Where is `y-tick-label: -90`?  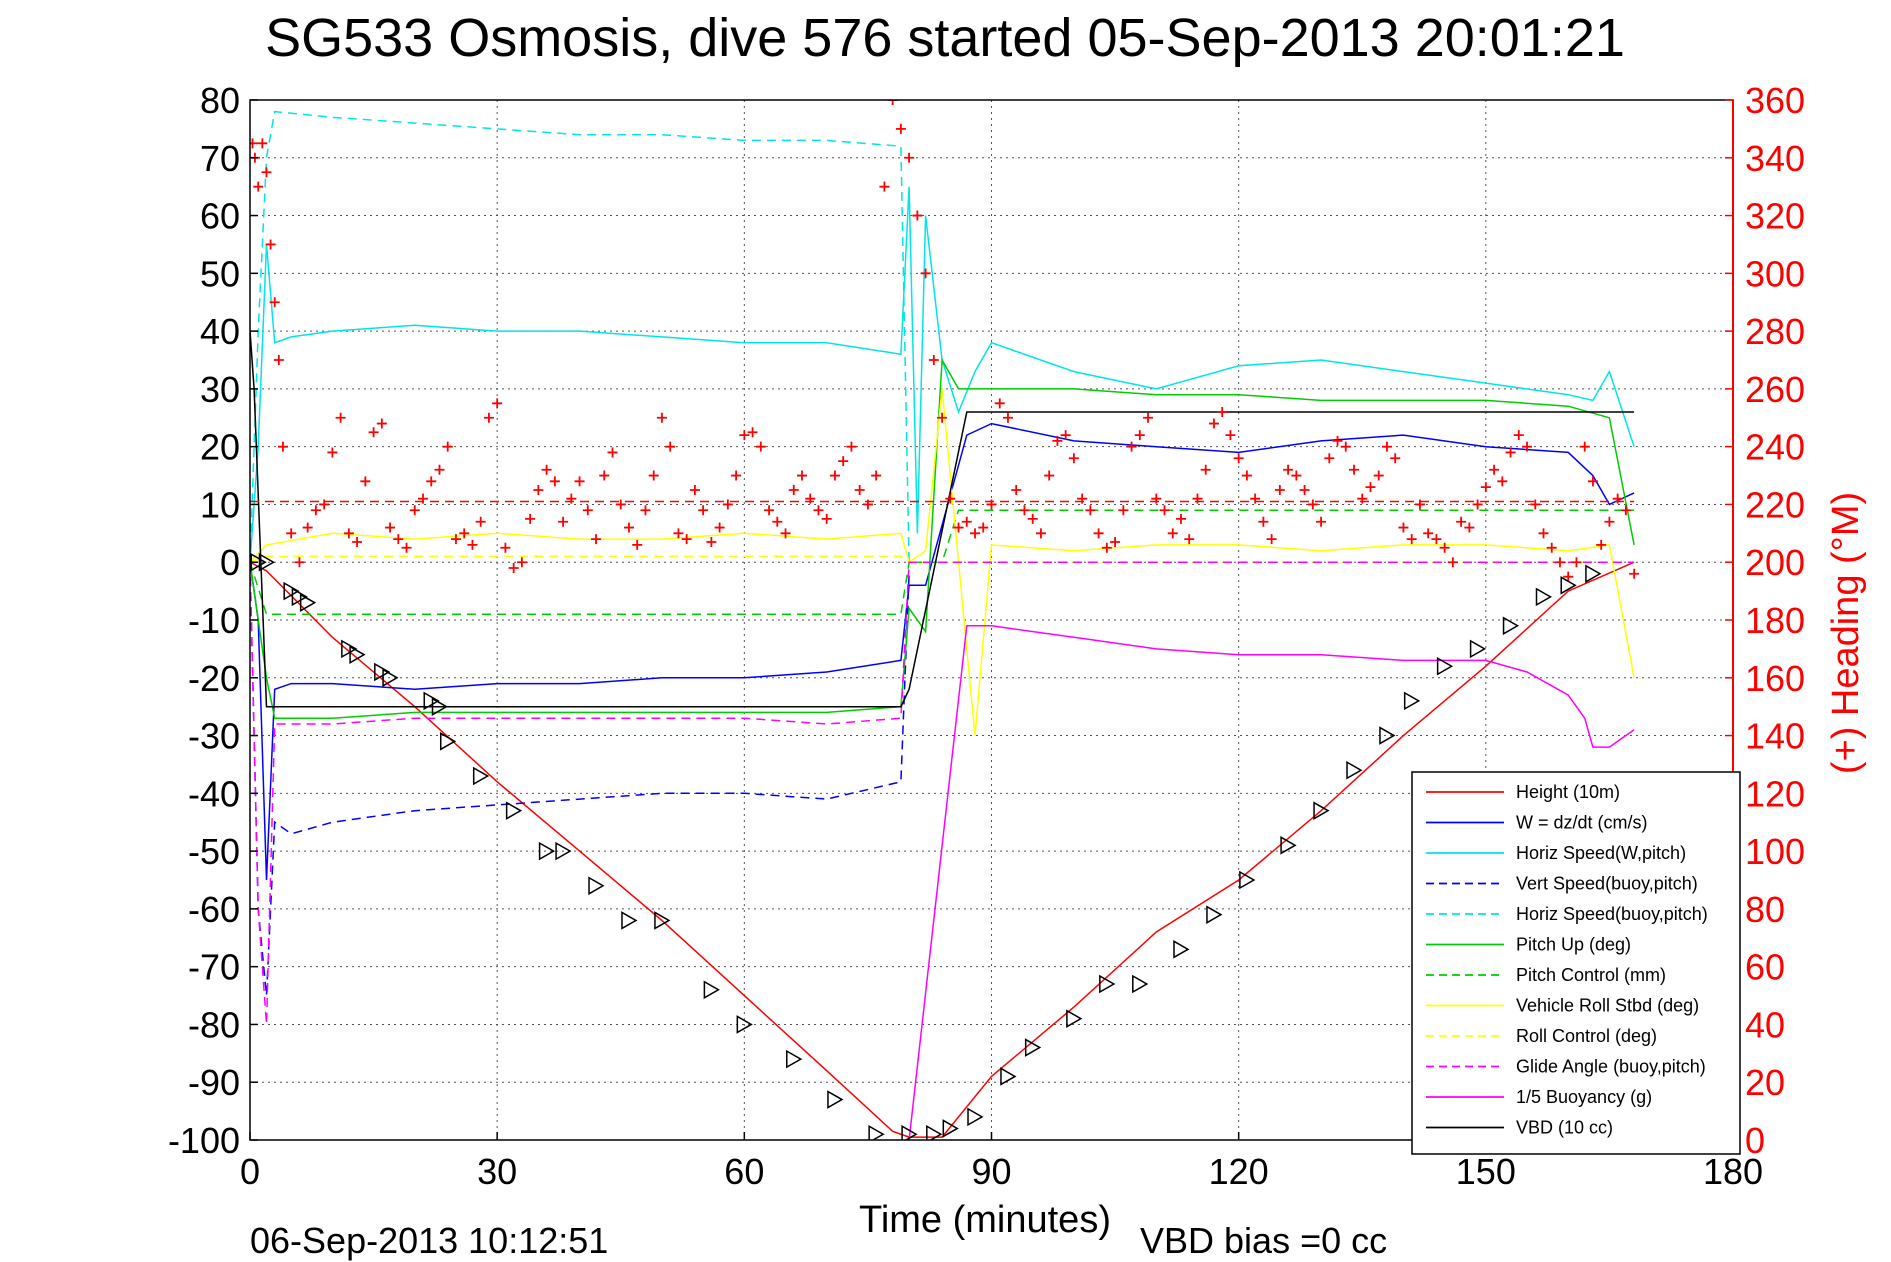
y-tick-label: -90 is located at coordinates (214, 1082).